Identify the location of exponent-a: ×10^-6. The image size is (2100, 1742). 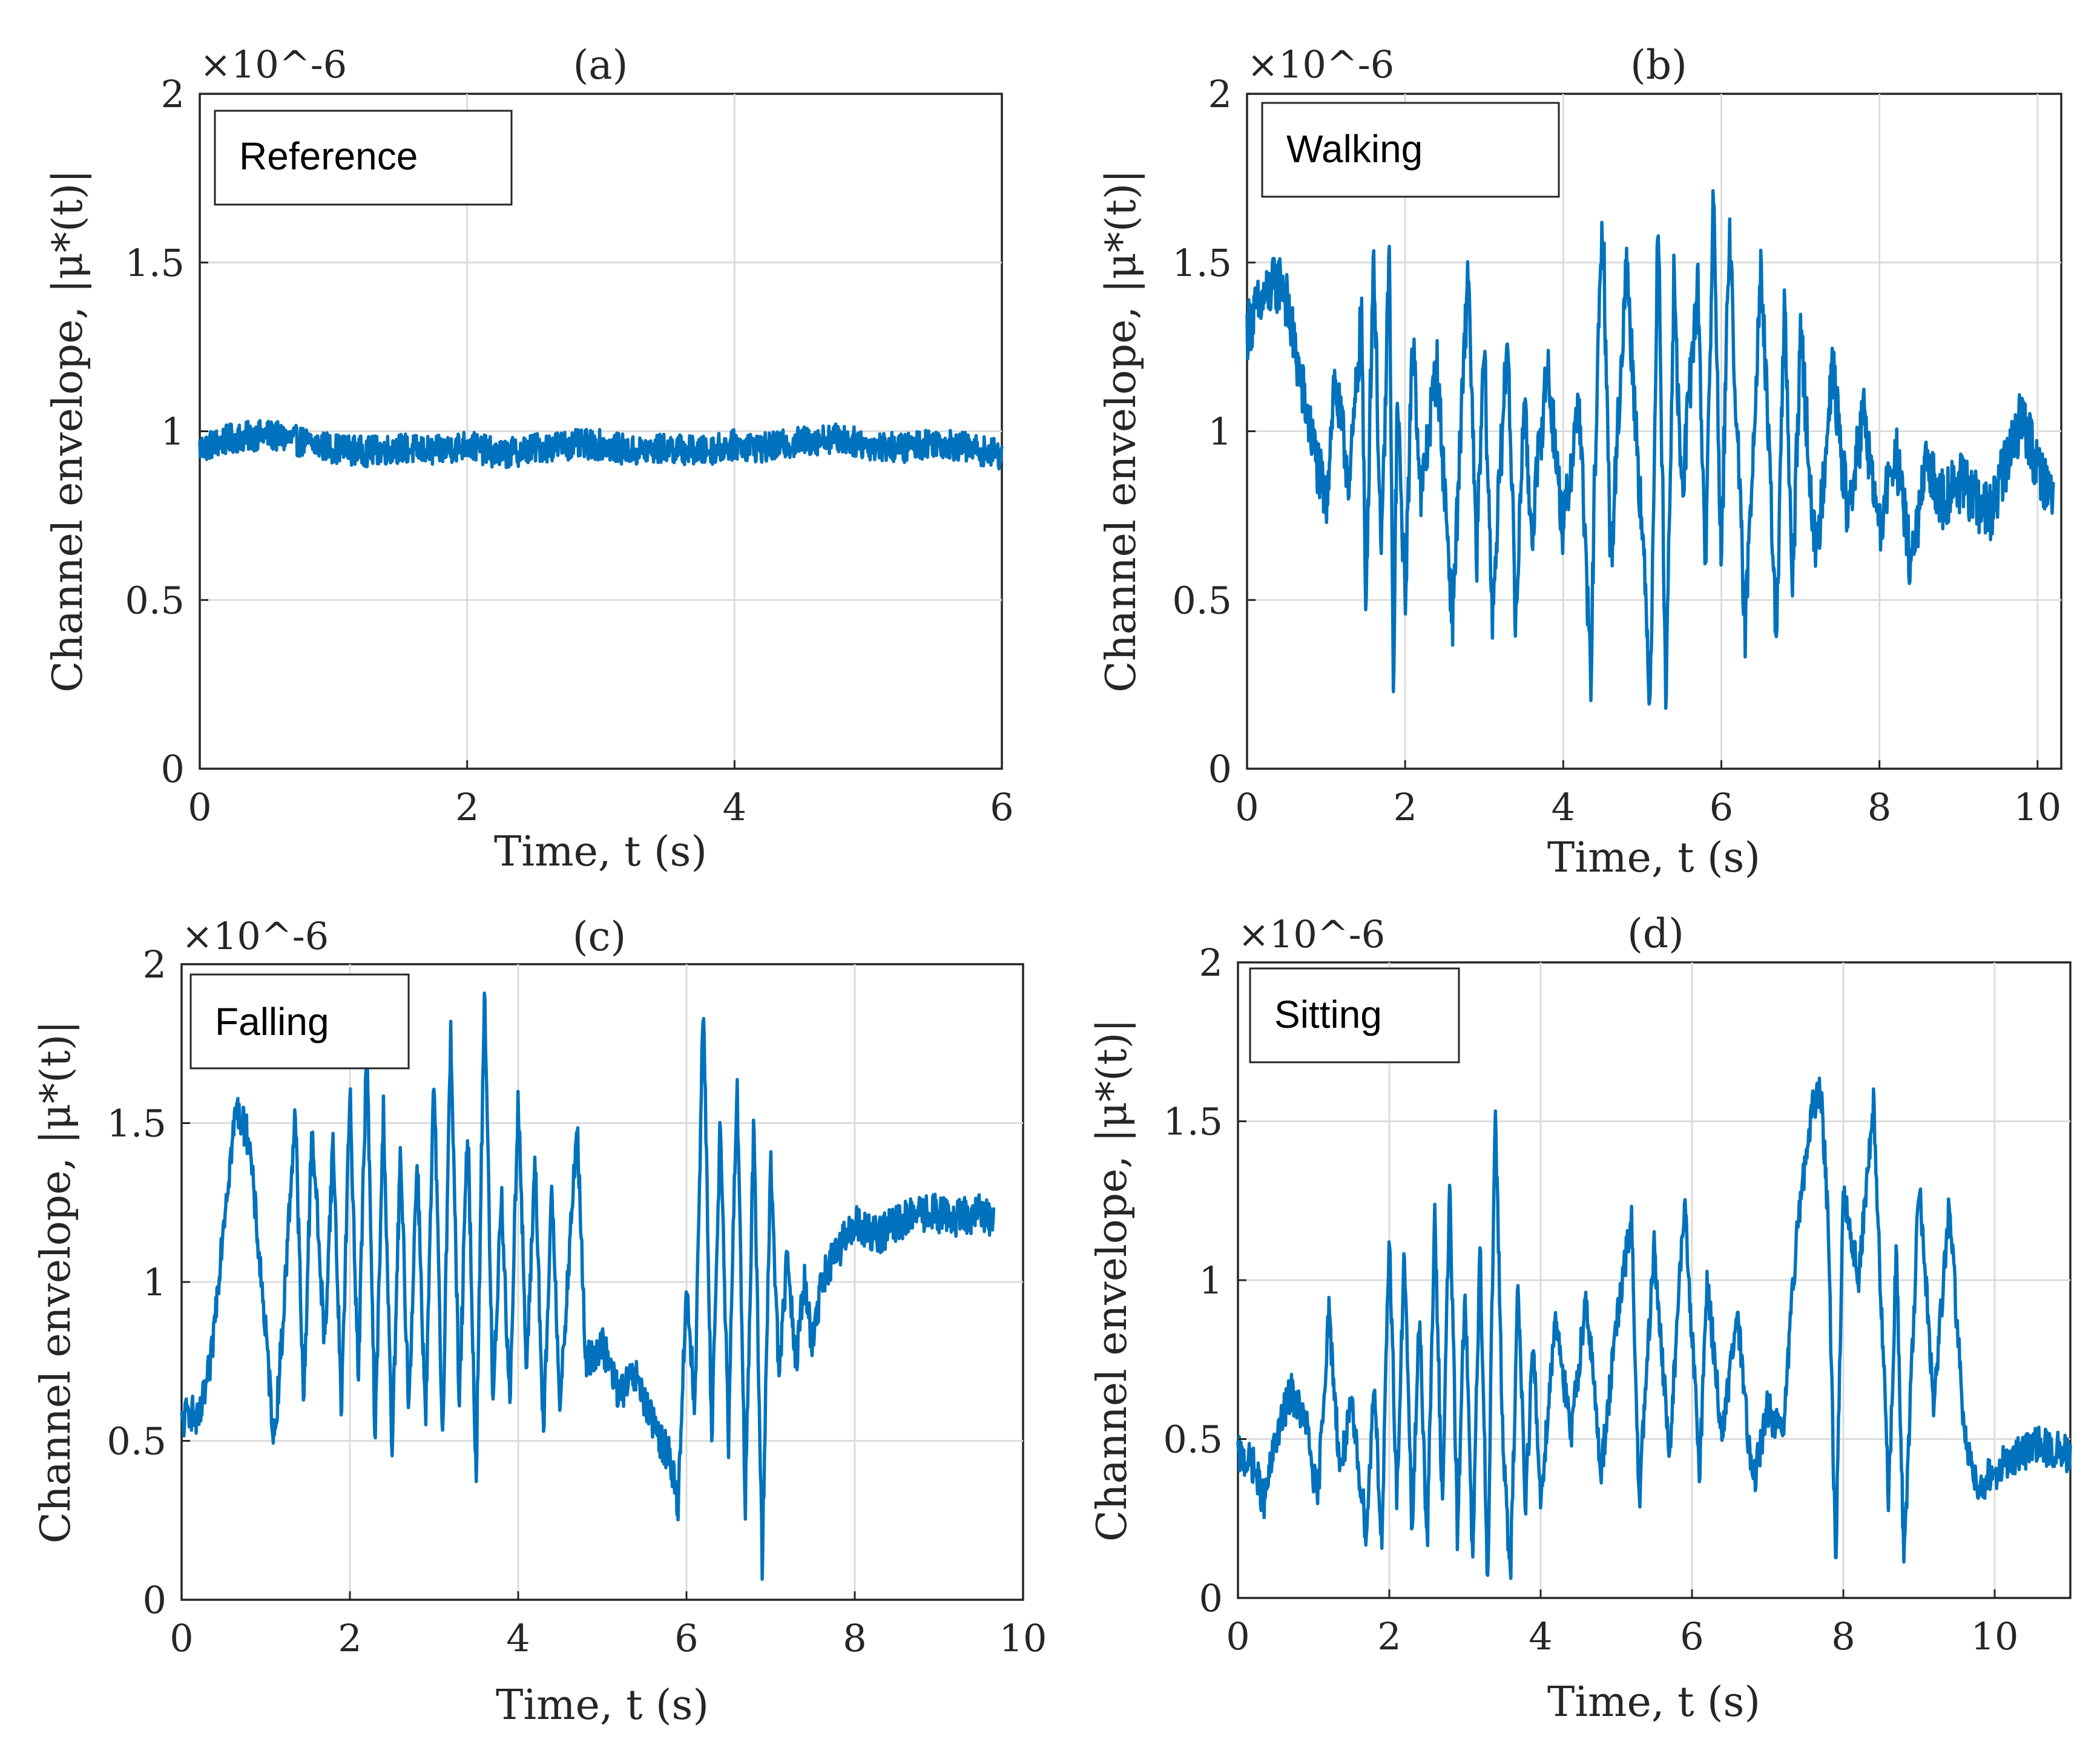
(273, 64).